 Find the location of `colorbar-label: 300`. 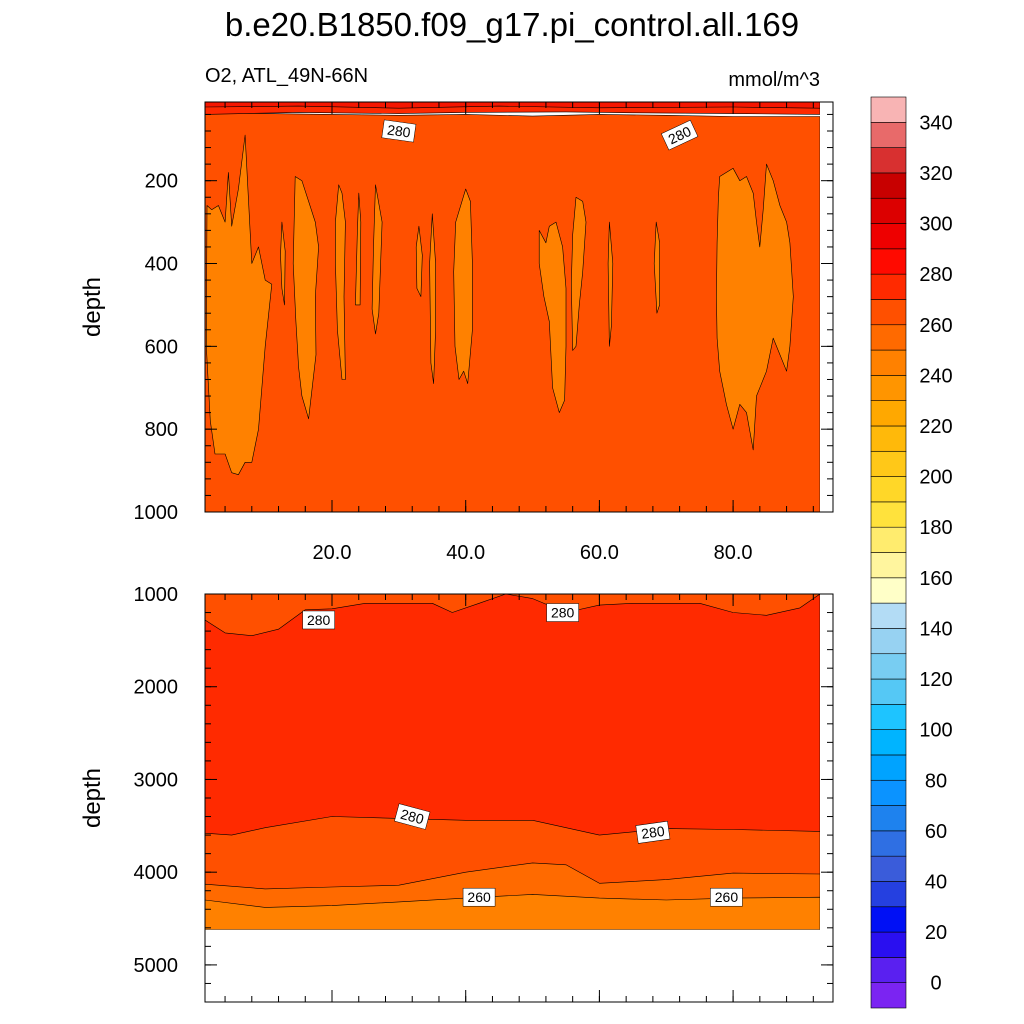

colorbar-label: 300 is located at coordinates (935, 225).